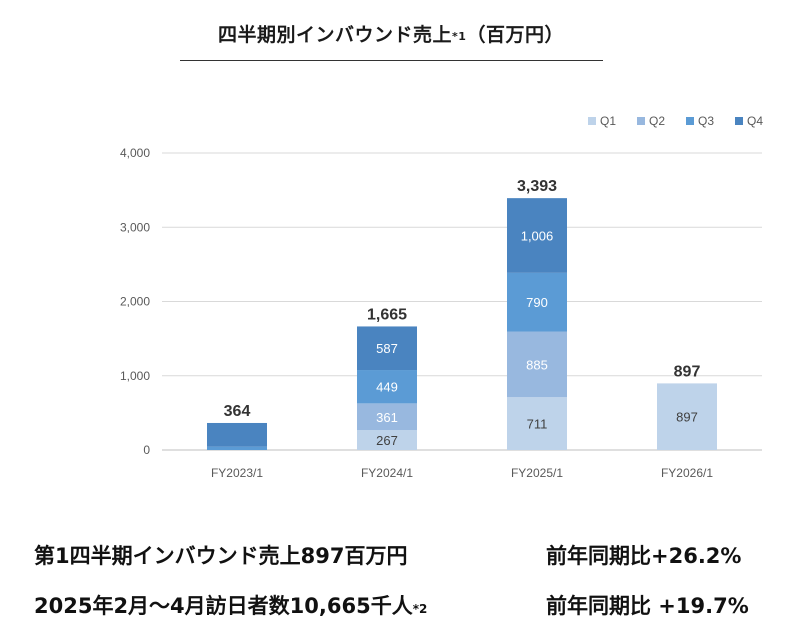  Describe the element at coordinates (687, 371) in the screenshot. I see `total-label: 897` at that location.